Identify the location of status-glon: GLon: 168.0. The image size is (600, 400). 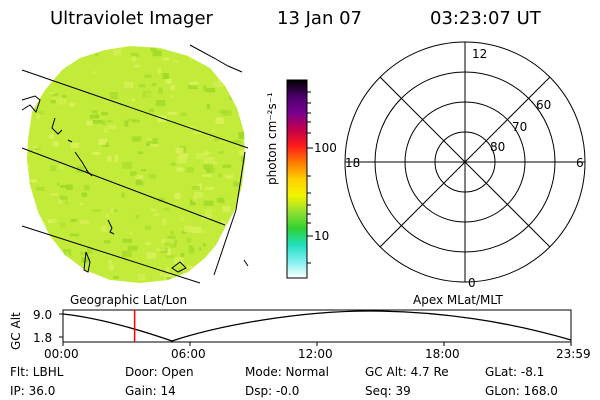
(521, 391).